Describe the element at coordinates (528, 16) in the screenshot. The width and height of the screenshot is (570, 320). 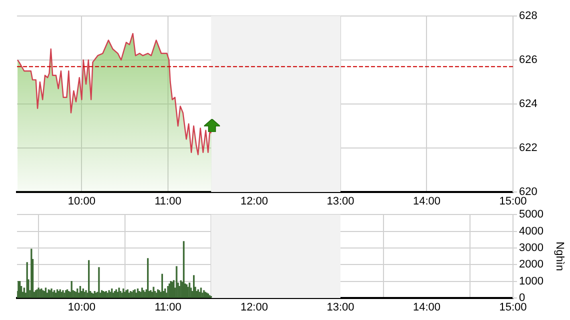
I see `y-tick-label: 628` at that location.